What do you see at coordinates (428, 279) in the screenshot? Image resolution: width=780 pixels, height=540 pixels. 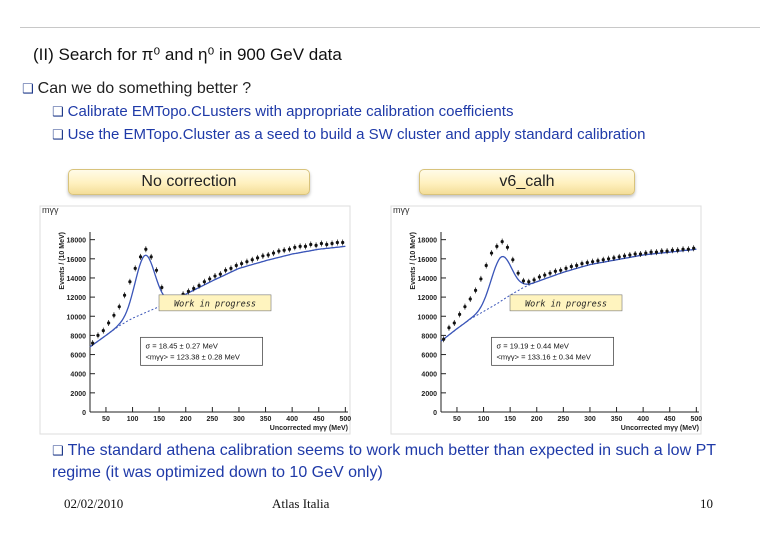 I see `y-tick-label: 14000` at bounding box center [428, 279].